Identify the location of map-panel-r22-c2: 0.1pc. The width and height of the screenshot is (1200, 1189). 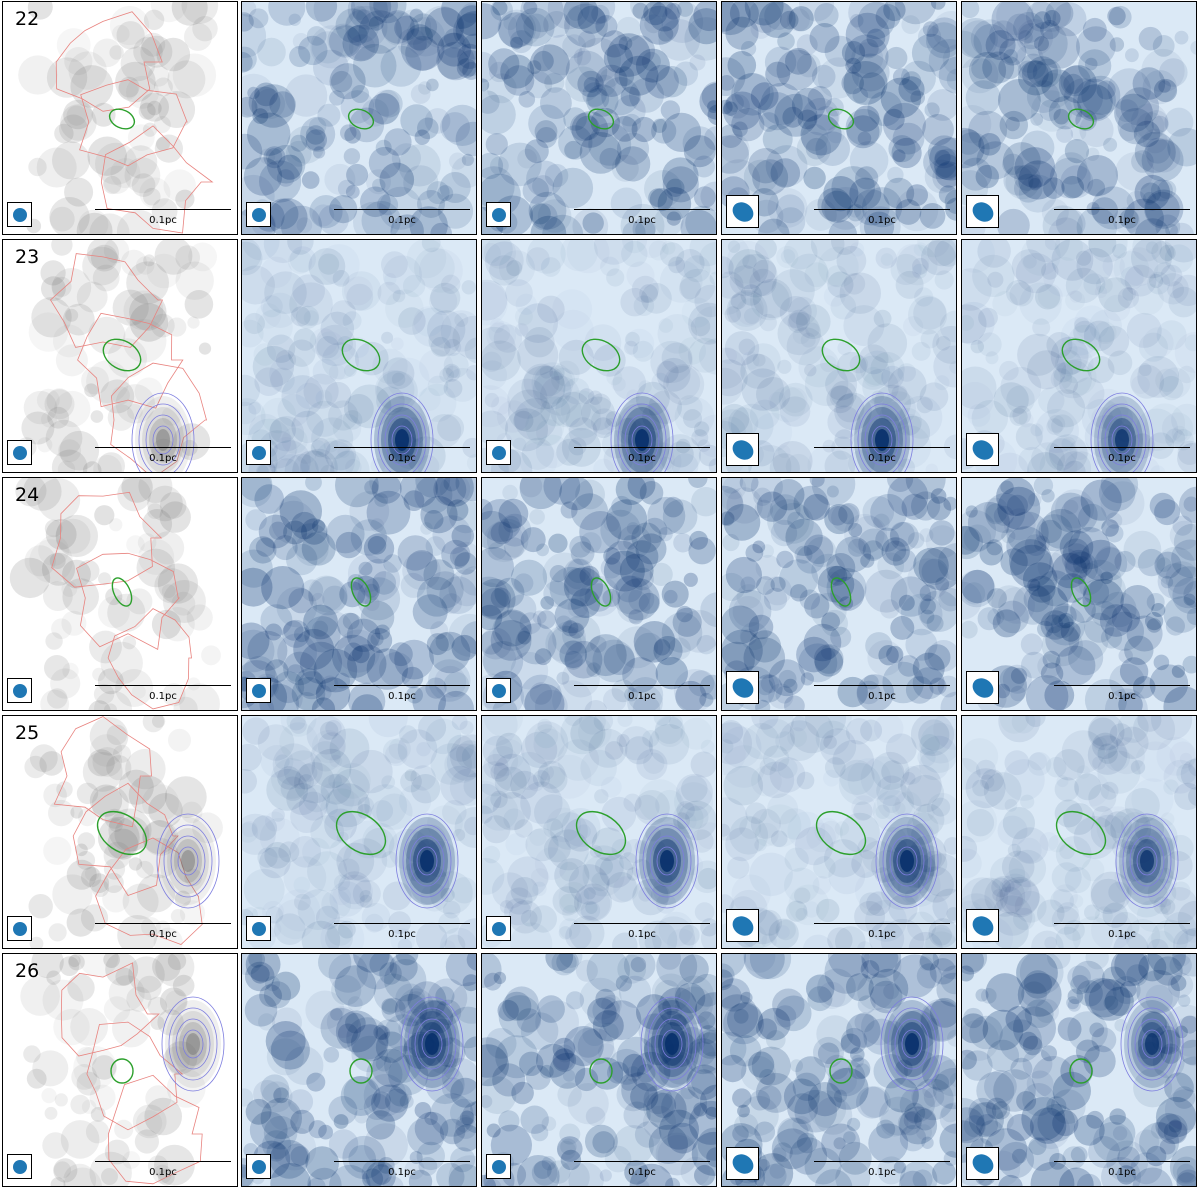
(359, 118).